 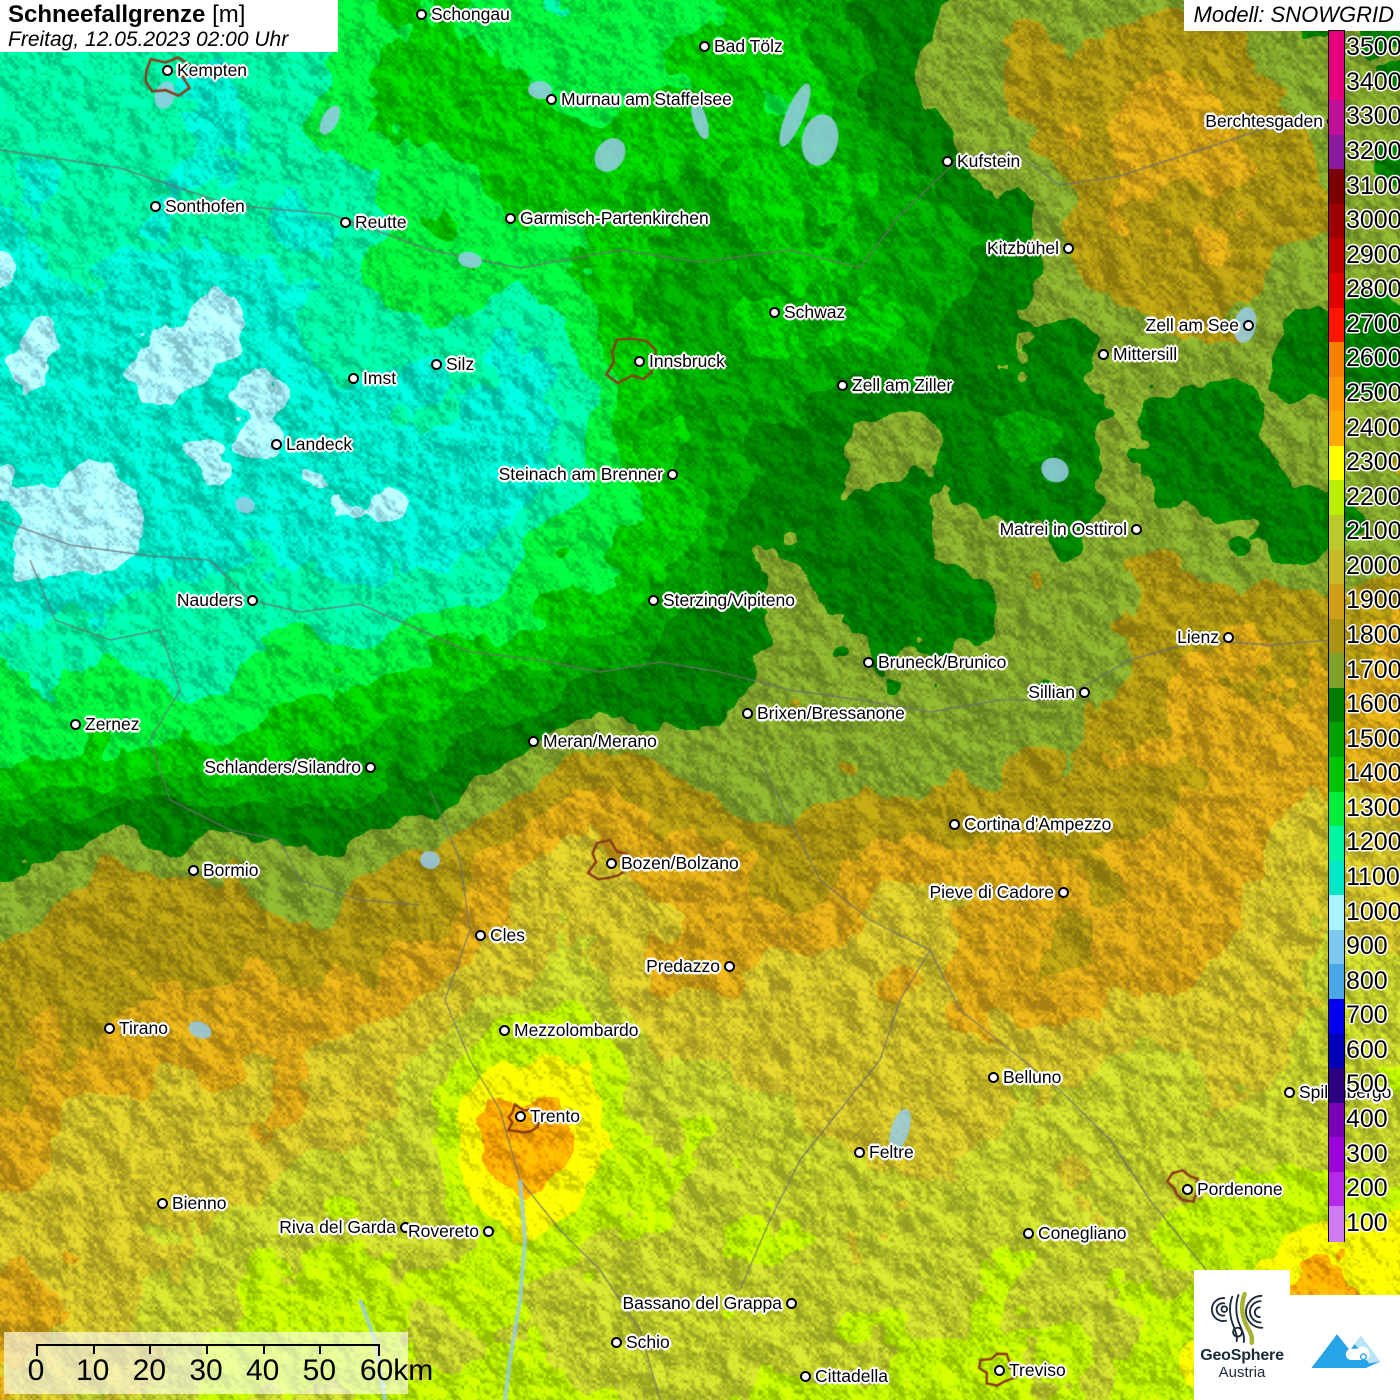 What do you see at coordinates (1373, 185) in the screenshot?
I see `colorbar-tick-3100: 3100` at bounding box center [1373, 185].